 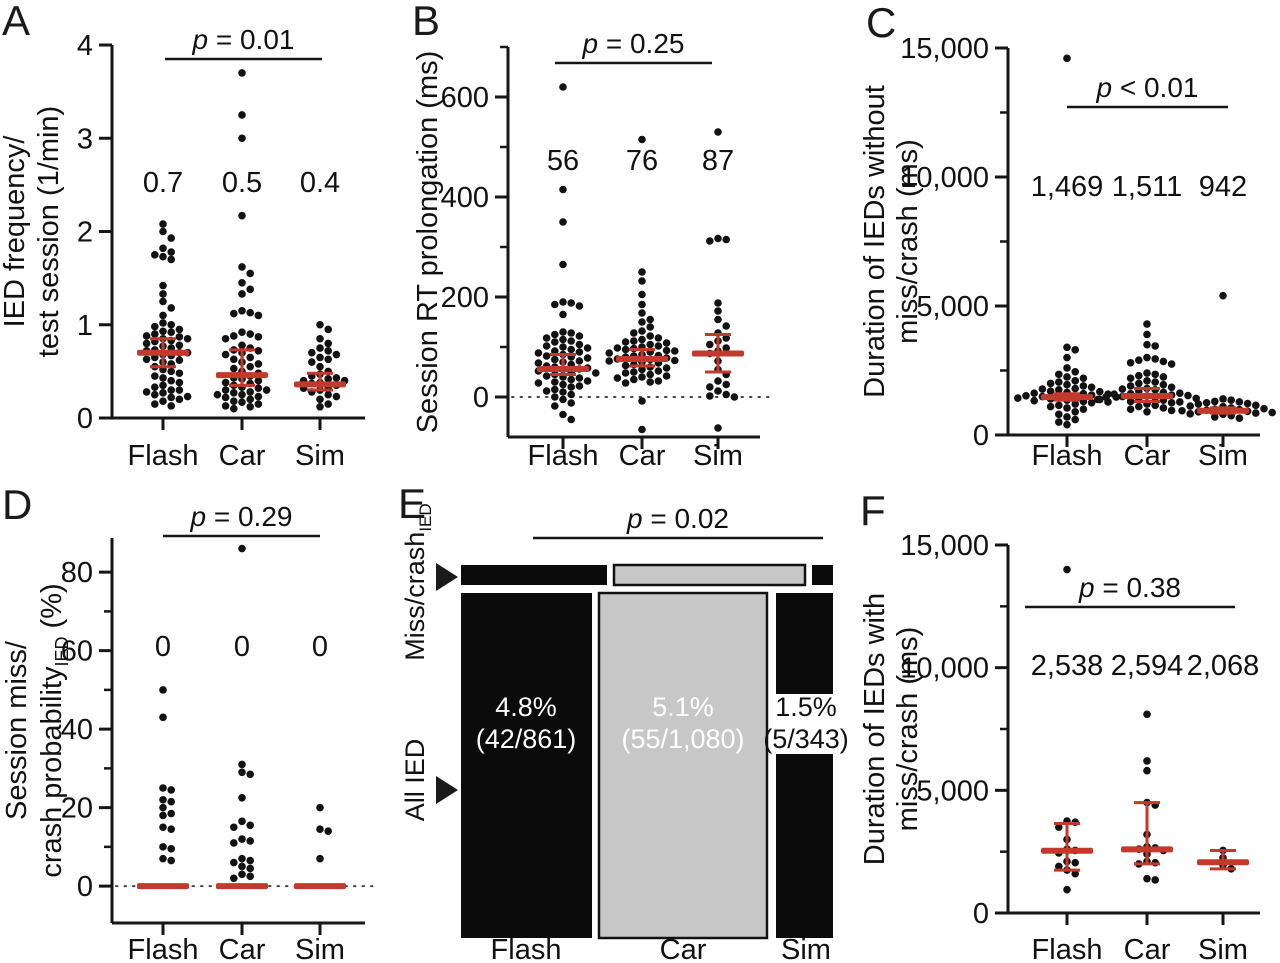 What do you see at coordinates (806, 707) in the screenshot?
I see `mosaic-percent-label: 1.5%` at bounding box center [806, 707].